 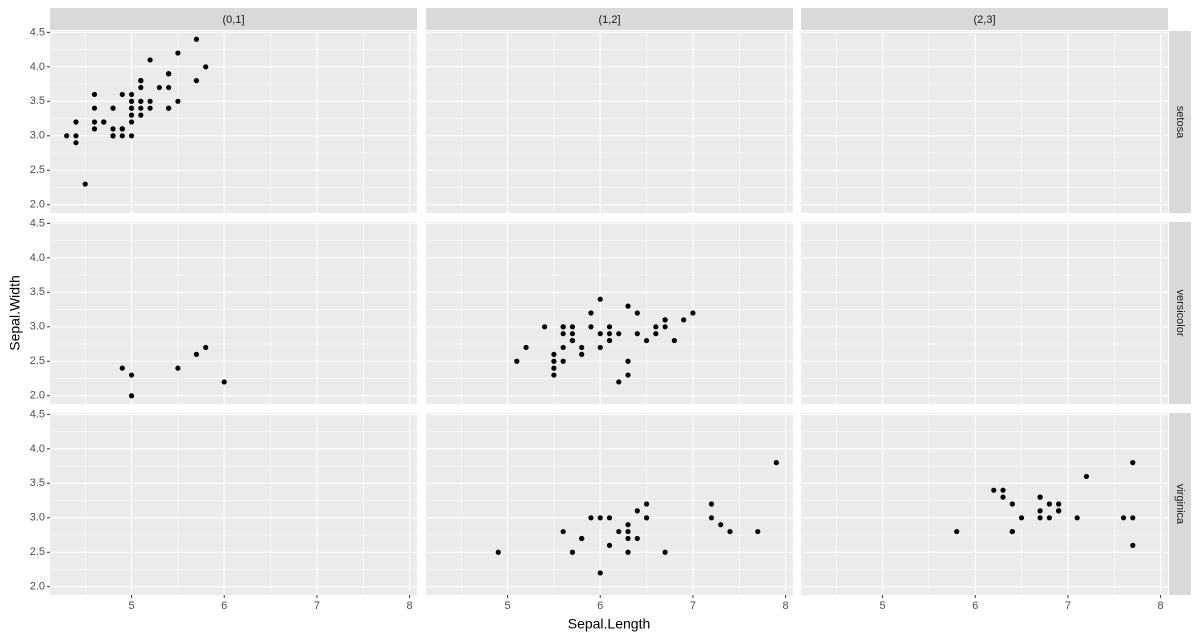 I want to click on column-strip-label: (1,2], so click(x=609, y=20).